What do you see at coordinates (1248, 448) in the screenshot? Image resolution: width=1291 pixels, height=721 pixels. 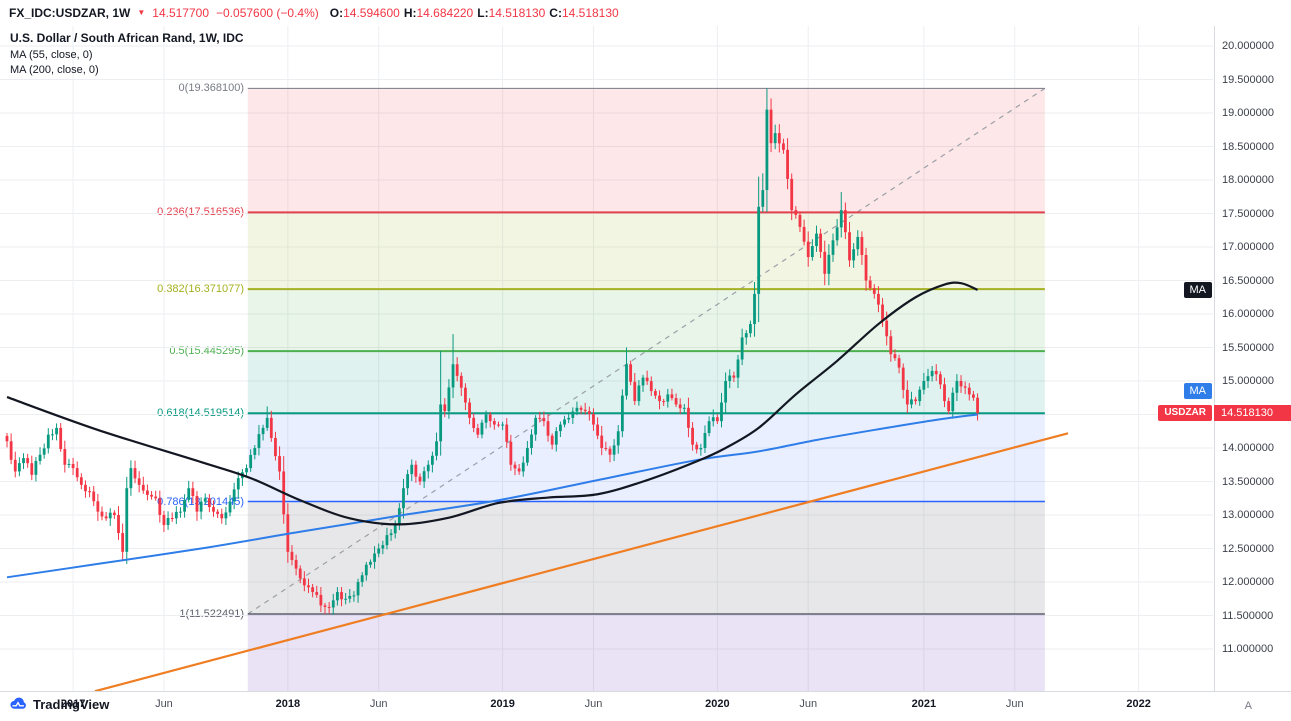 I see `price-axis-label: 14.000000` at bounding box center [1248, 448].